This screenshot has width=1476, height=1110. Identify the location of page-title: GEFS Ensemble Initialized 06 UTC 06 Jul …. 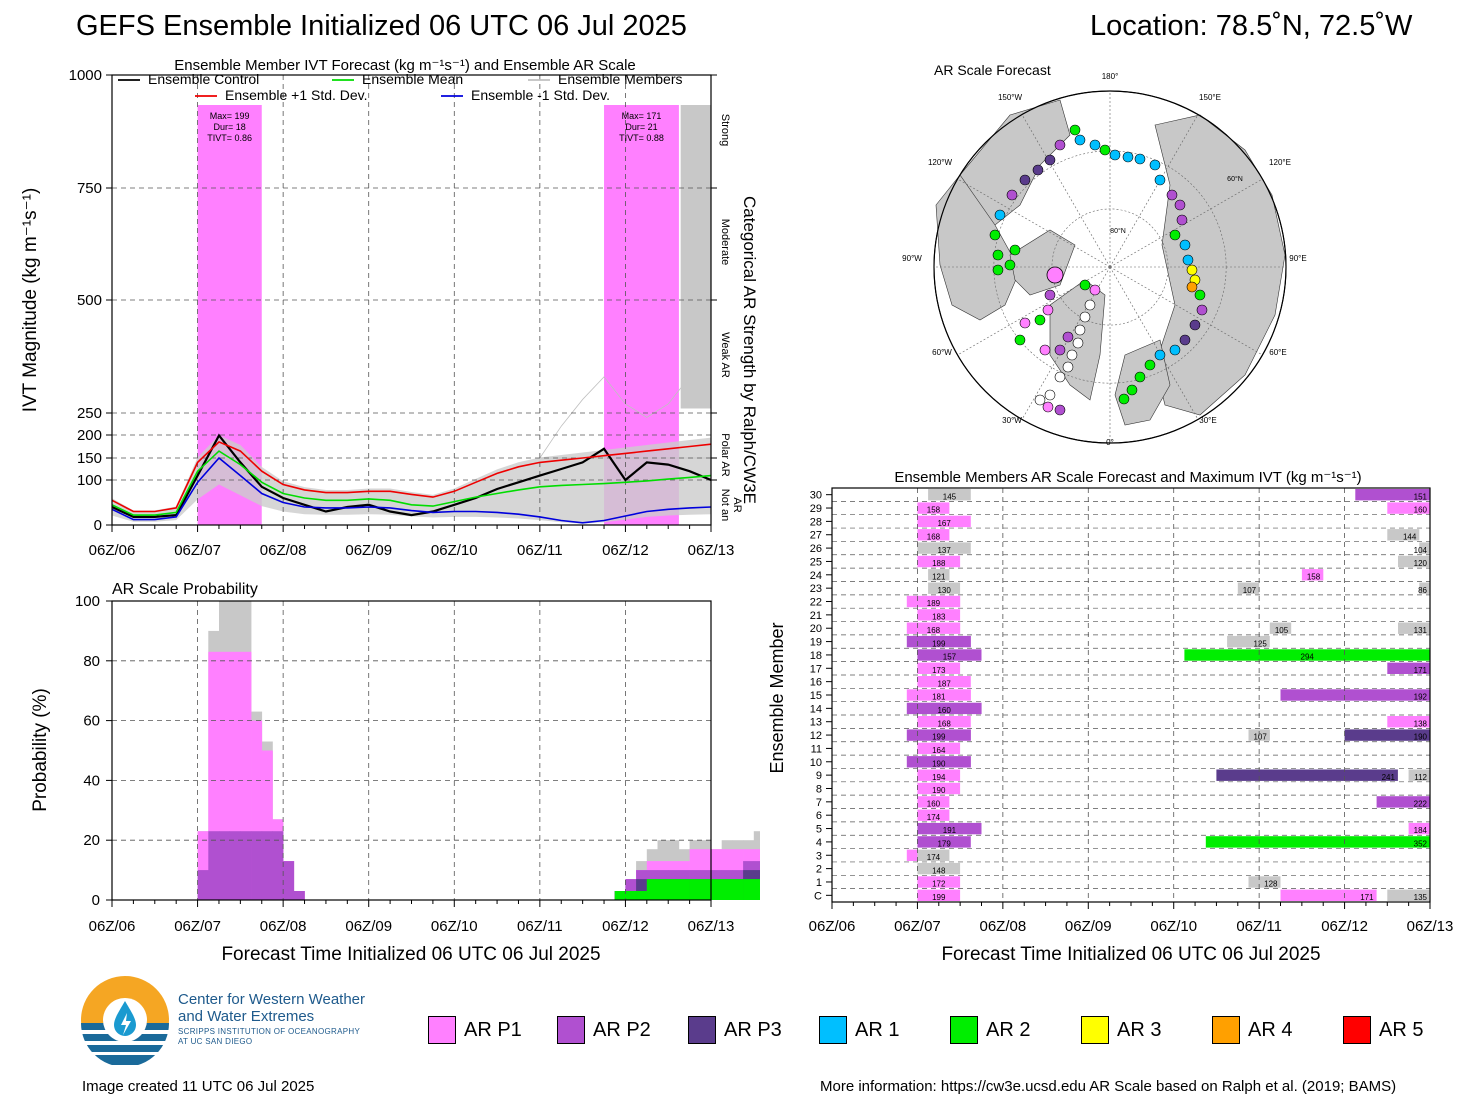
(381, 26).